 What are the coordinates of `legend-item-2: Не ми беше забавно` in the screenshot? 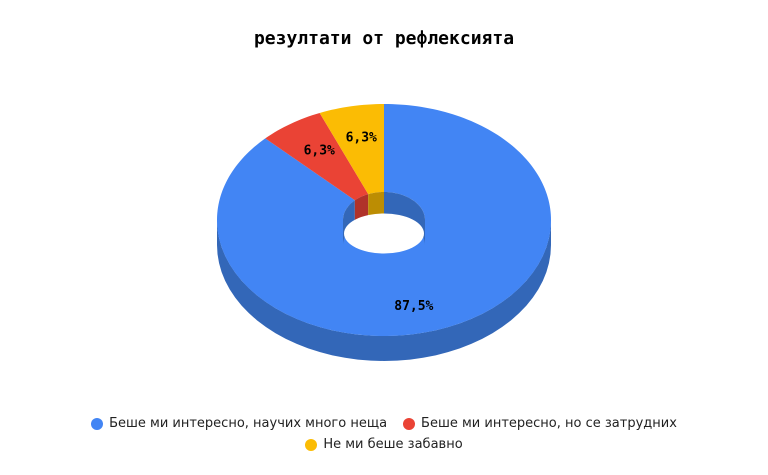 It's located at (384, 444).